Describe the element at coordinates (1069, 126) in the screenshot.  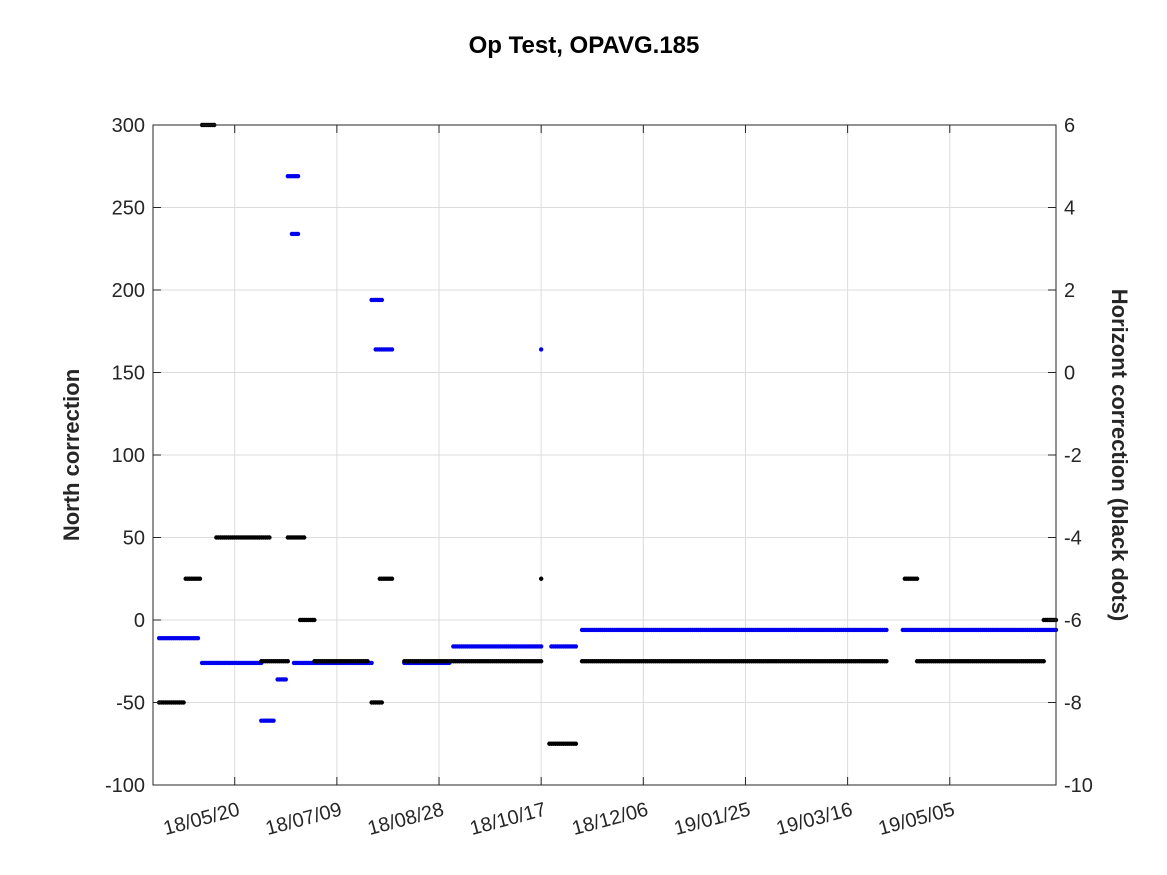
I see `y-right-tick-label: 6` at that location.